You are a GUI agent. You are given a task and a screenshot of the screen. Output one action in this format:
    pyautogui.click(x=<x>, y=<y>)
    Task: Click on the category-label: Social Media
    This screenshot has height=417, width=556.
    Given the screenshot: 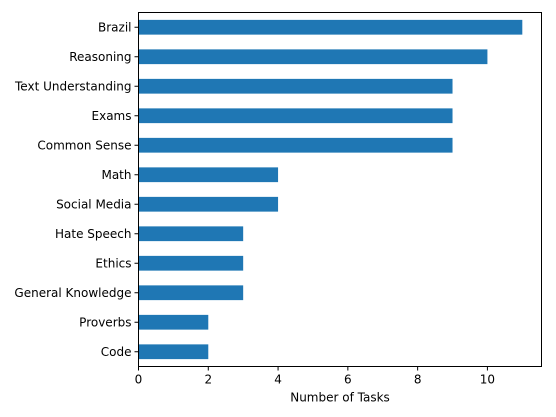 What is the action you would take?
    pyautogui.click(x=93, y=204)
    